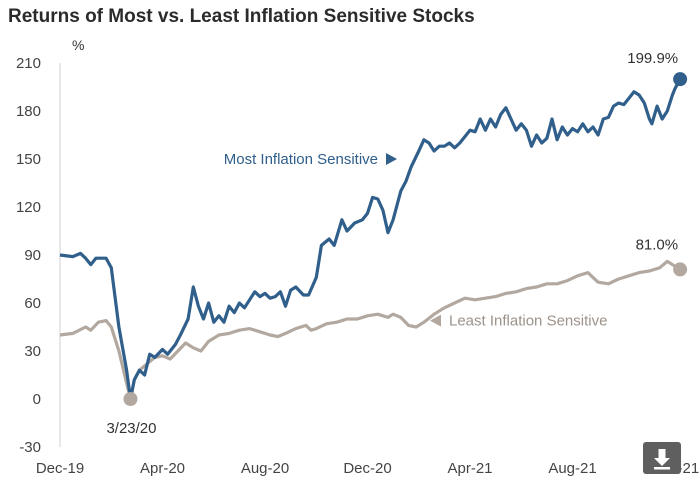 The height and width of the screenshot is (490, 700). Describe the element at coordinates (28, 111) in the screenshot. I see `y-tick-label: 180` at that location.